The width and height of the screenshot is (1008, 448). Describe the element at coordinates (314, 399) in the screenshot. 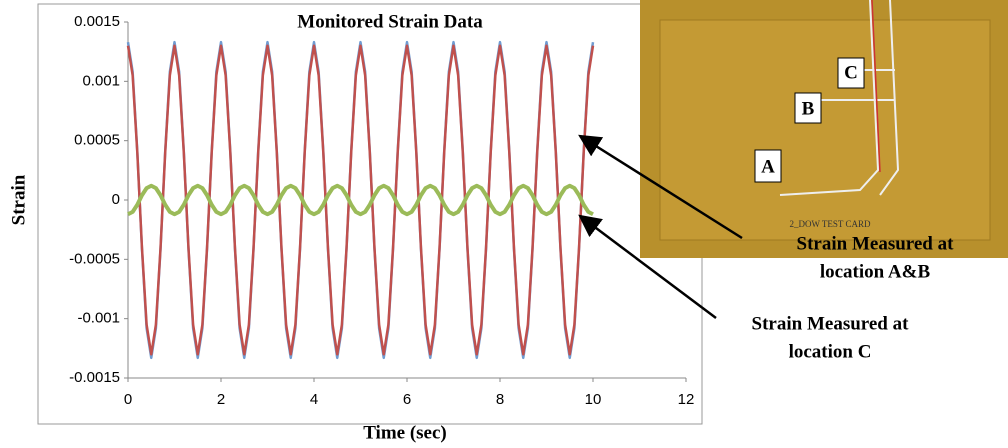

I see `x-tick-label: 4` at that location.